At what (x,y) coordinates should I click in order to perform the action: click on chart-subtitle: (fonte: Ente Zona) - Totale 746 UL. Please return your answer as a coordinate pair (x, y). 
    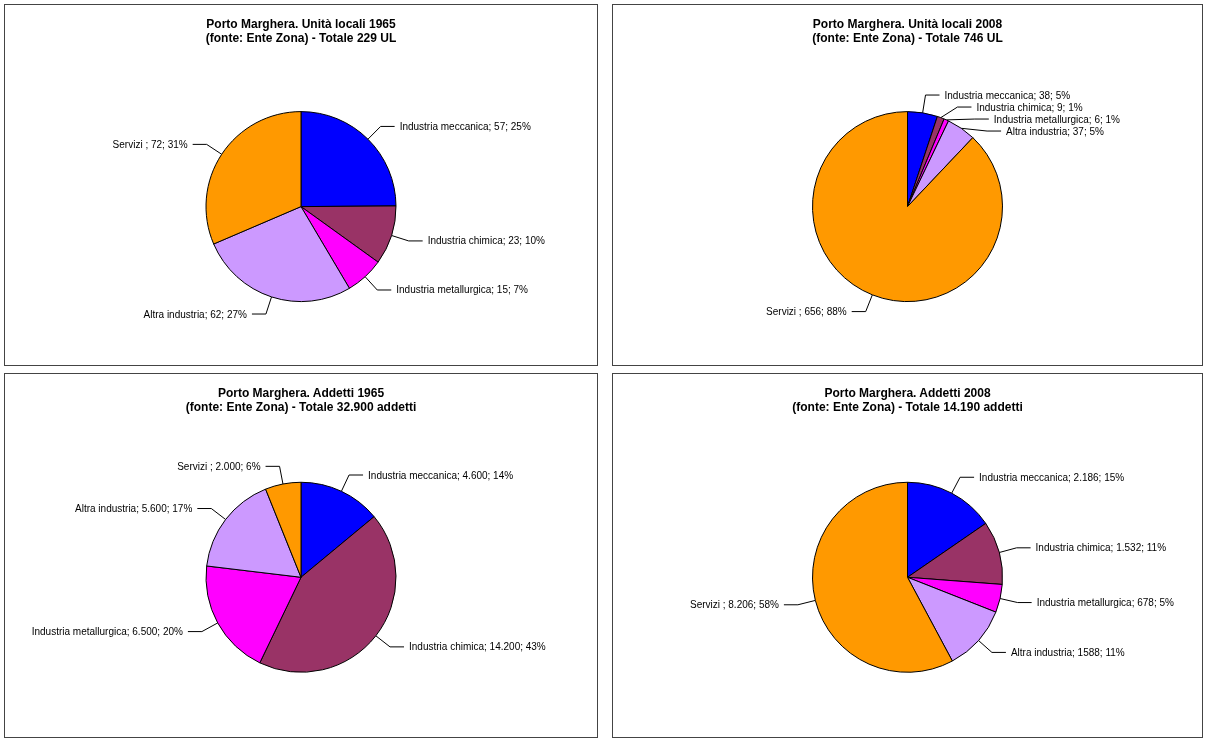
    Looking at the image, I should click on (907, 38).